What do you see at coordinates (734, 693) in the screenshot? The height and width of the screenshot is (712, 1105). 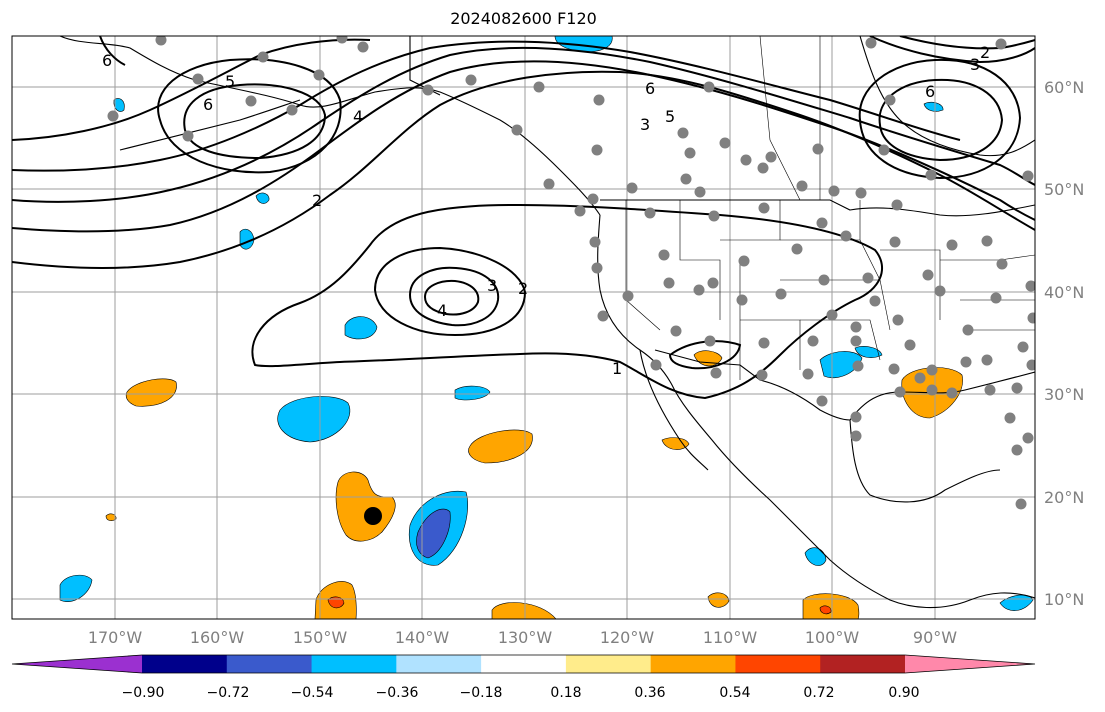 I see `colorbar-tick-label: 0.54` at bounding box center [734, 693].